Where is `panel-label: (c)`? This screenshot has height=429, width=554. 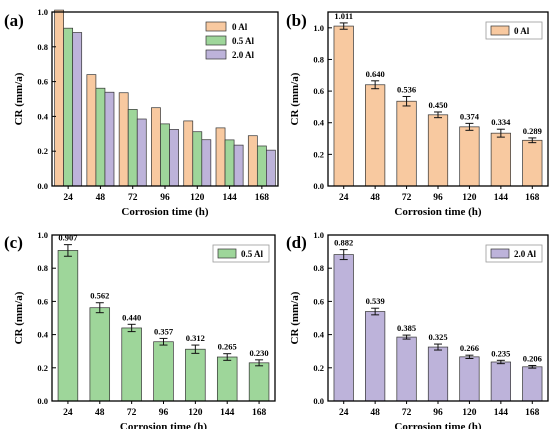 panel-label: (c) is located at coordinates (13, 242).